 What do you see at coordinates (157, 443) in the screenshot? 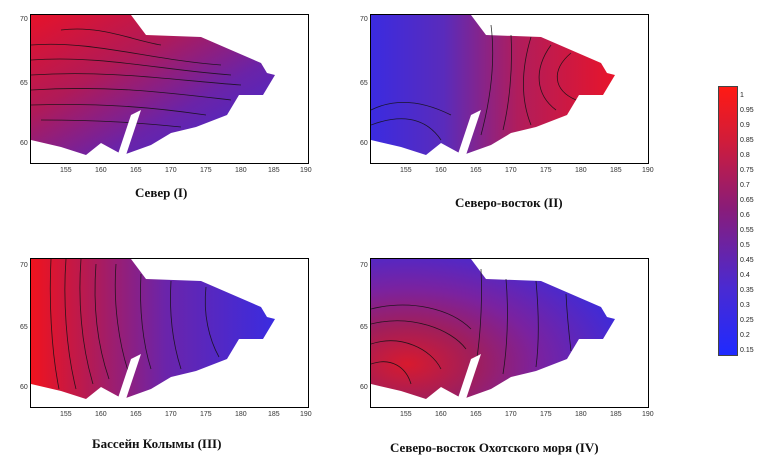
I see `map-caption: Бассейн Колымы (III)` at bounding box center [157, 443].